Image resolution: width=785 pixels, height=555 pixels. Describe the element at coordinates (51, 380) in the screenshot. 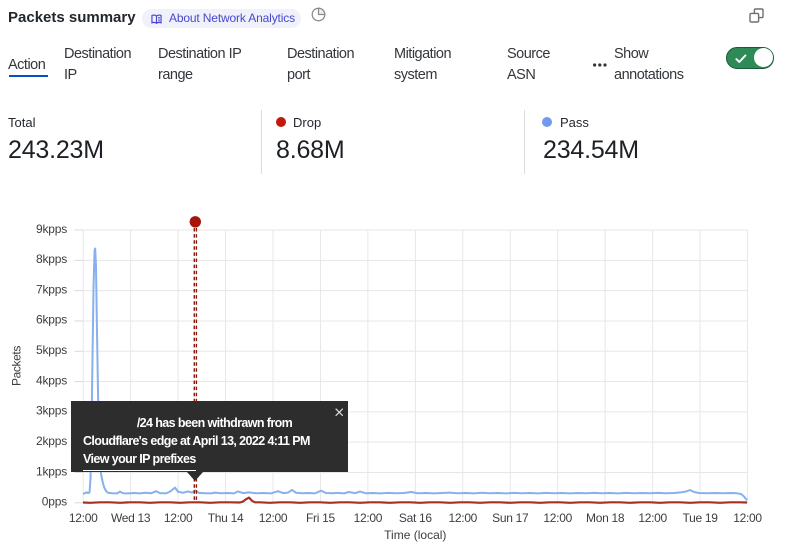

I see `svg-text: 4kpps` at that location.